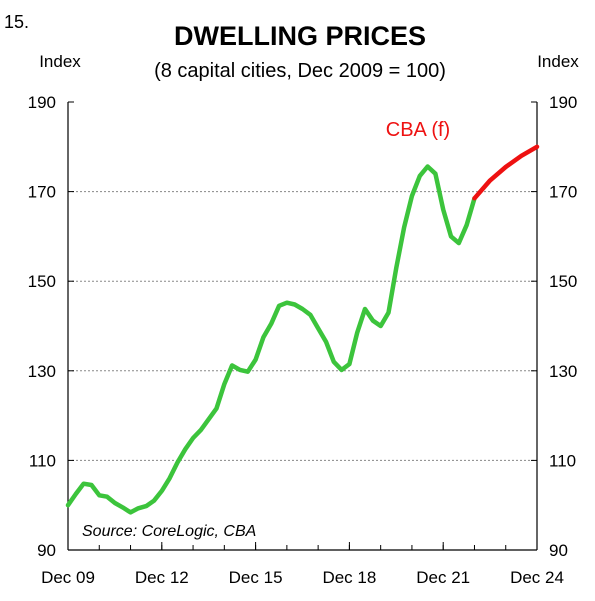 The width and height of the screenshot is (595, 601). I want to click on source-note: Source: CoreLogic, CBA, so click(169, 531).